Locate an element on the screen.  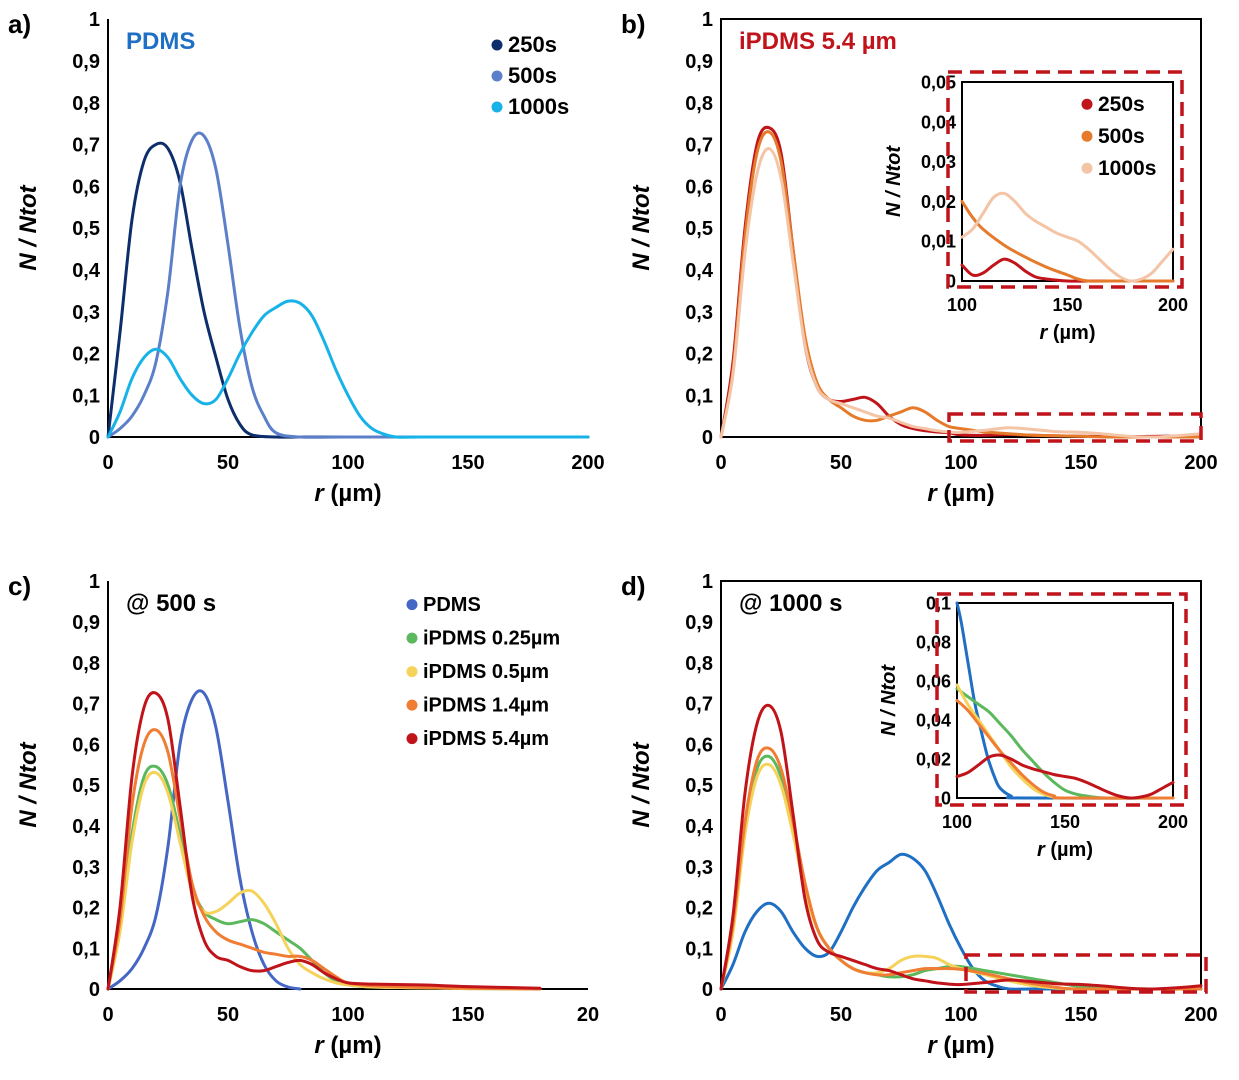
legend-label: 1000s is located at coordinates (1127, 168).